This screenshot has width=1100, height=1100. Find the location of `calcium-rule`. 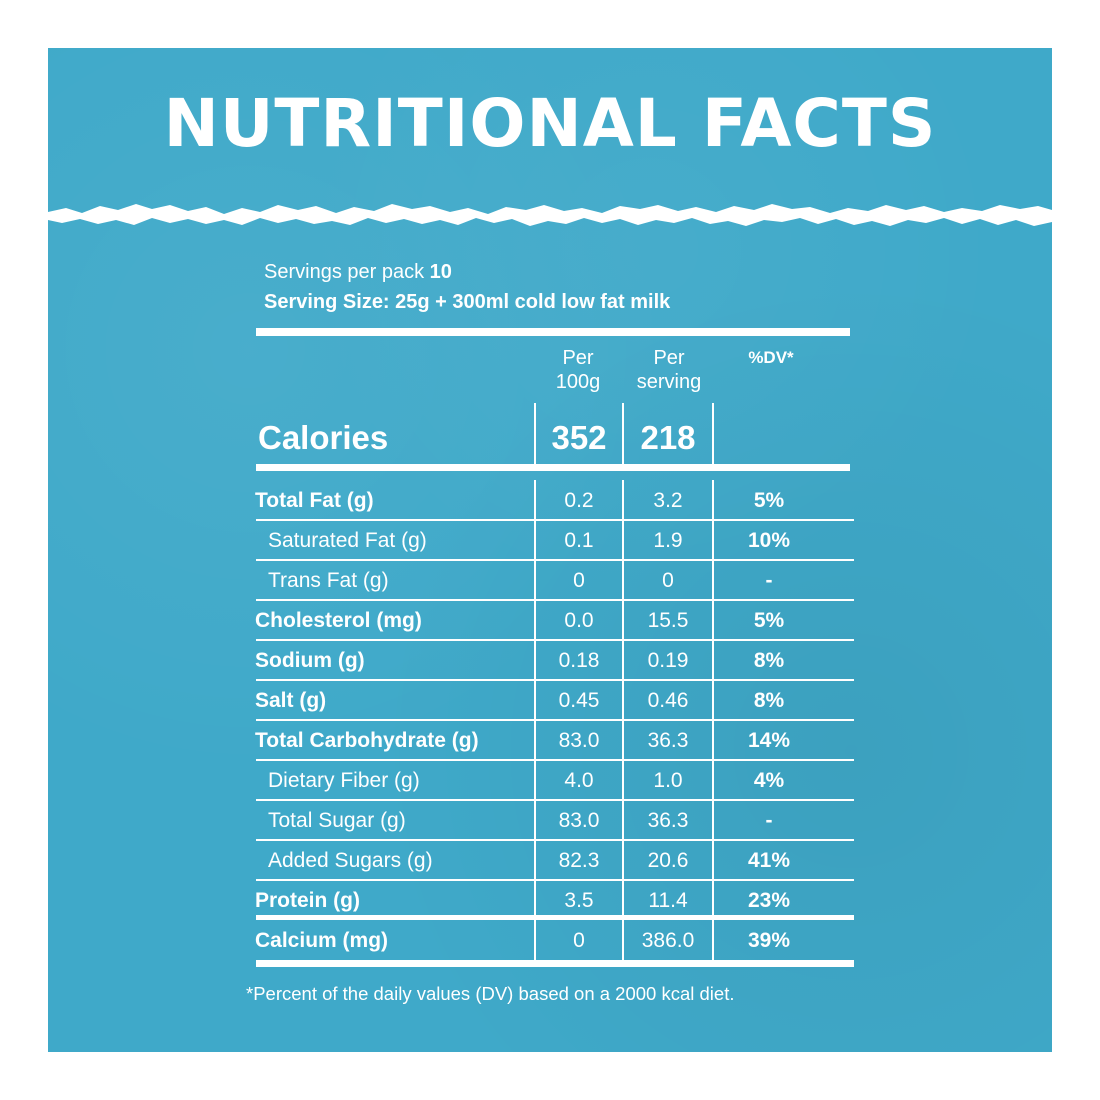

calcium-rule is located at coordinates (555, 917).